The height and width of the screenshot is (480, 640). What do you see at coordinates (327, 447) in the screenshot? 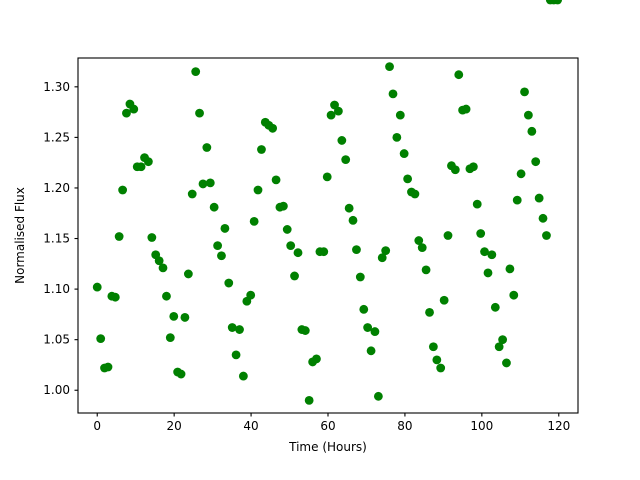
I see `x-axis-label: Time (Hours)` at bounding box center [327, 447].